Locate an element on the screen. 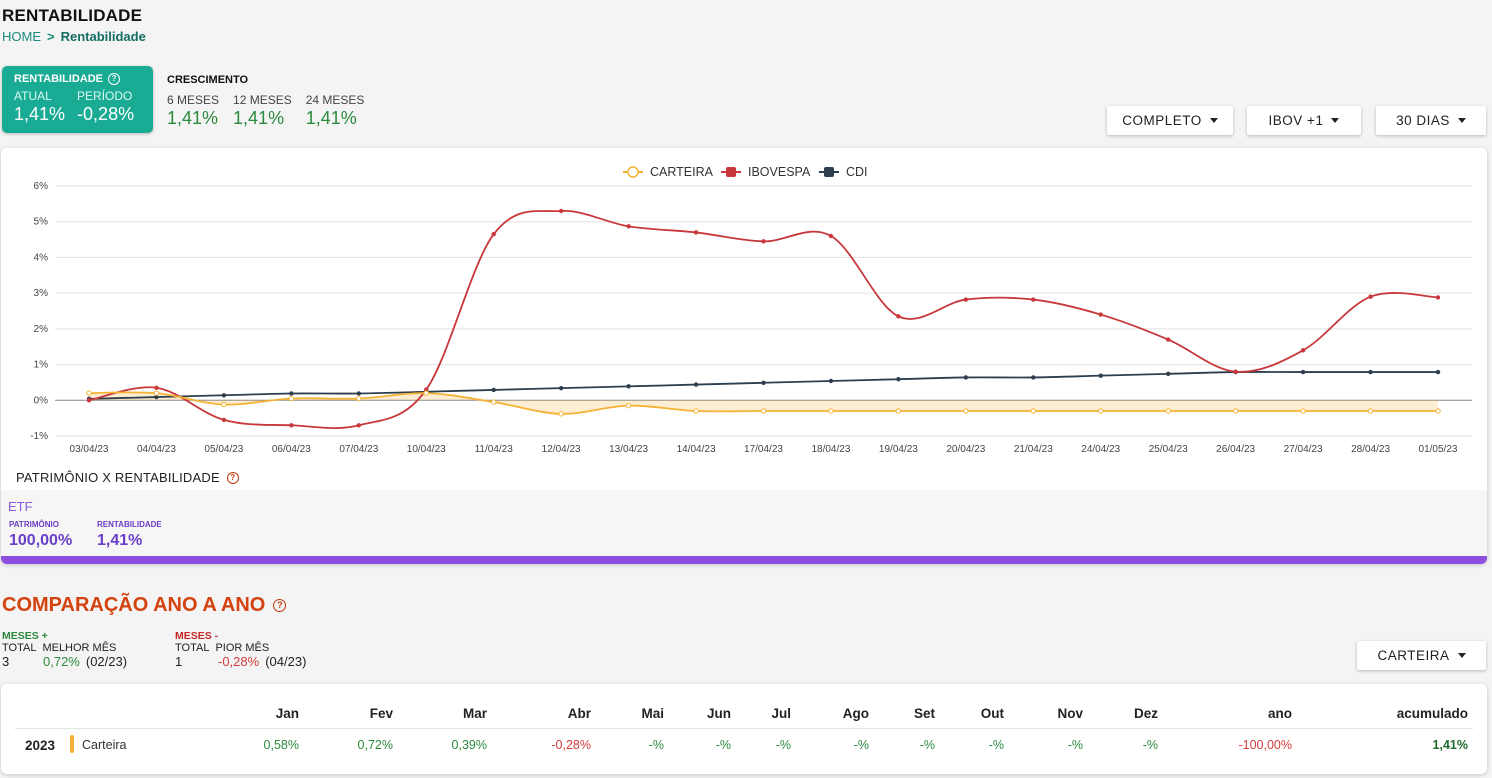 The height and width of the screenshot is (778, 1492). table-header-cell: Nov is located at coordinates (1070, 713).